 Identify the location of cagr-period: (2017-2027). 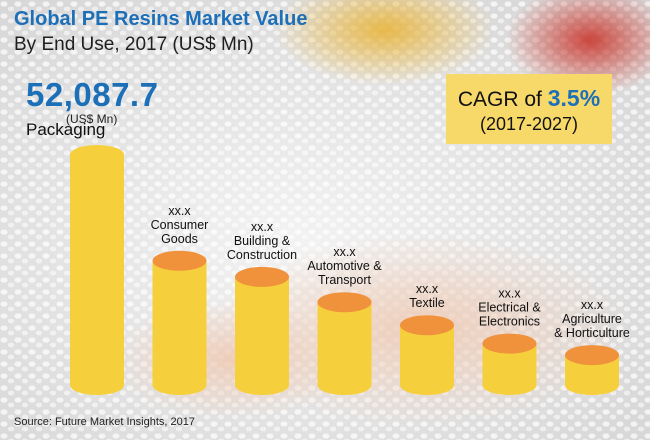
(529, 124).